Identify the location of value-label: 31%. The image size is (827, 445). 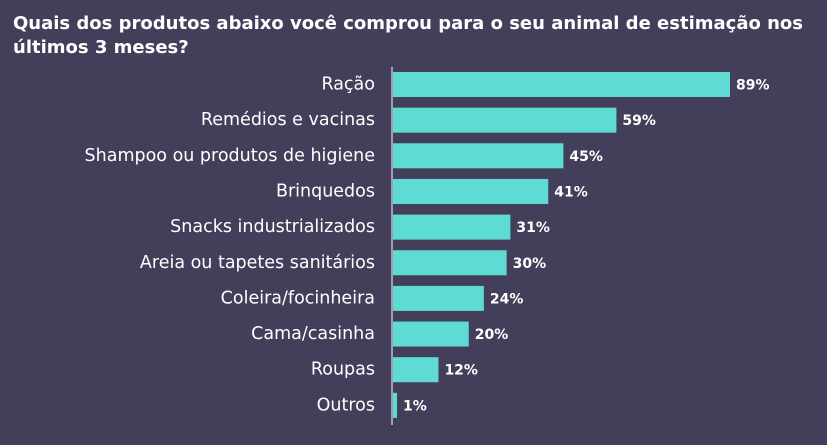
(533, 228).